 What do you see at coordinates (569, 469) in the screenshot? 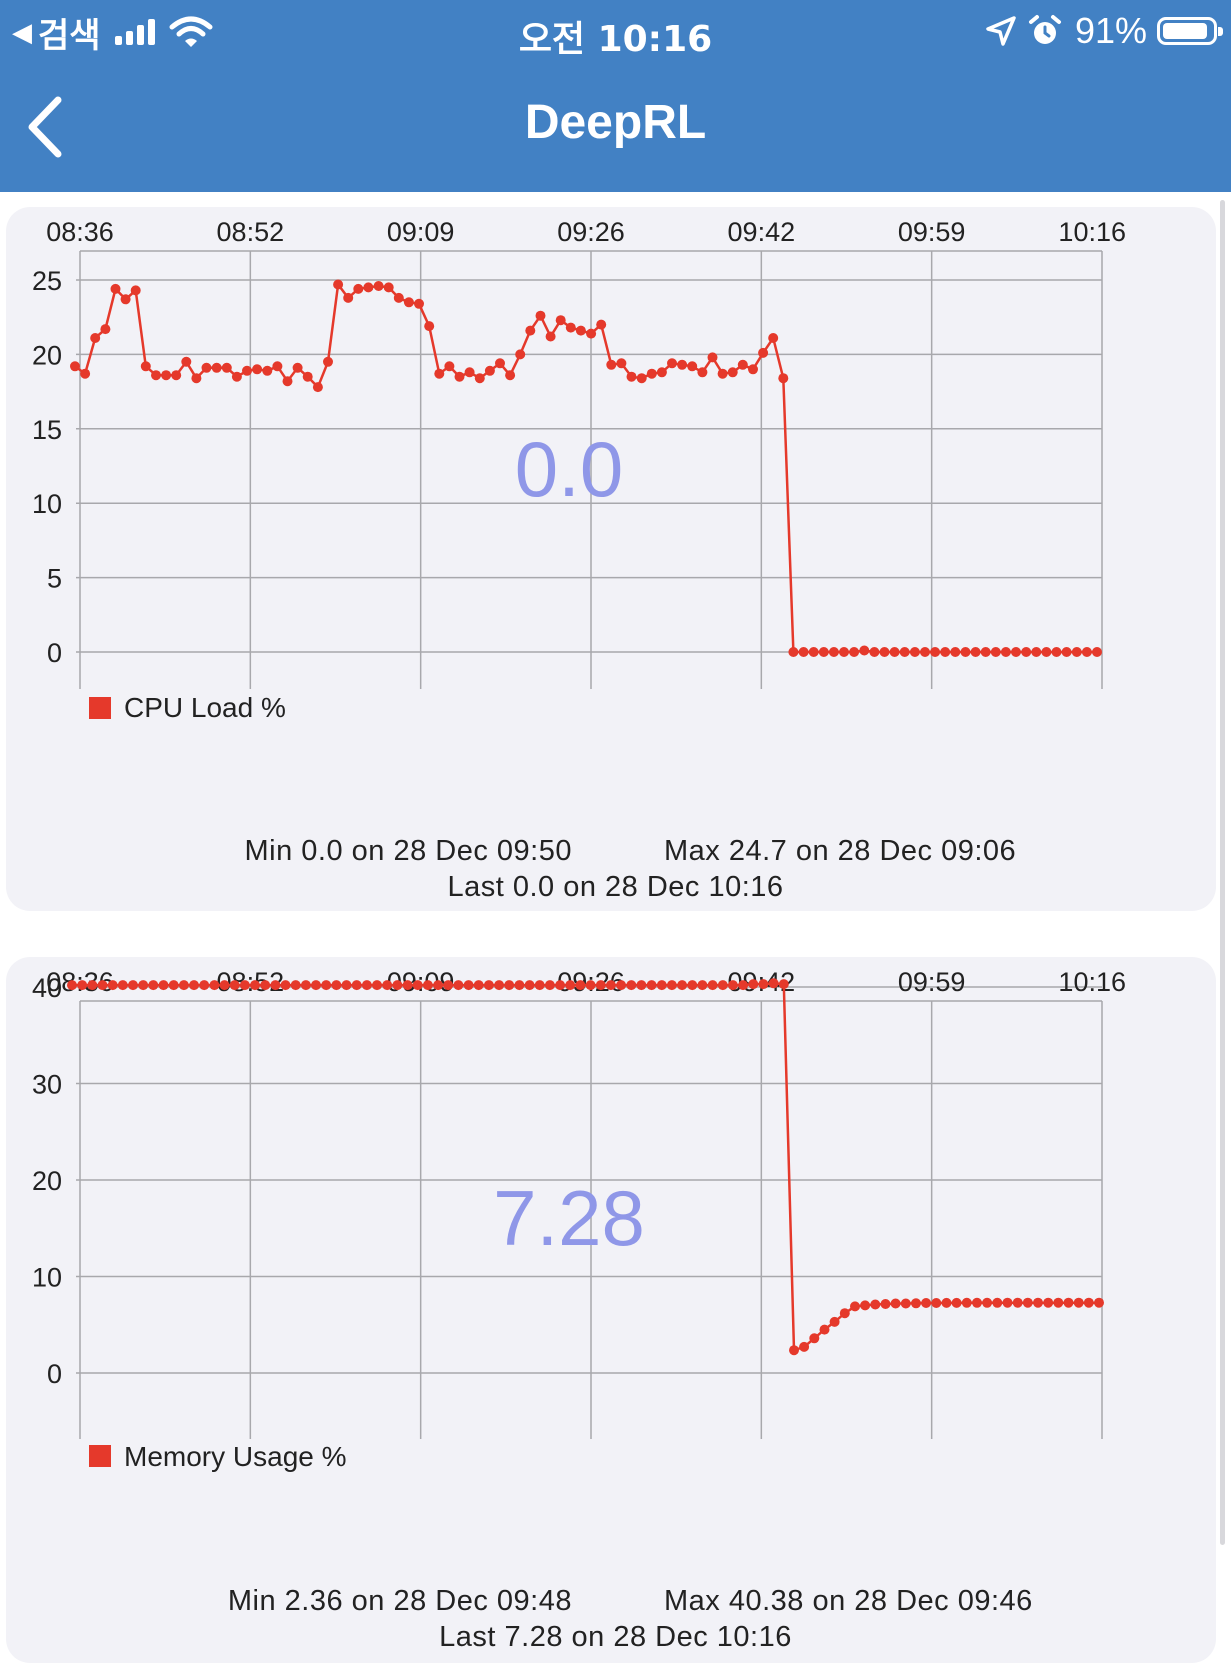
I see `current-value: 0.0` at bounding box center [569, 469].